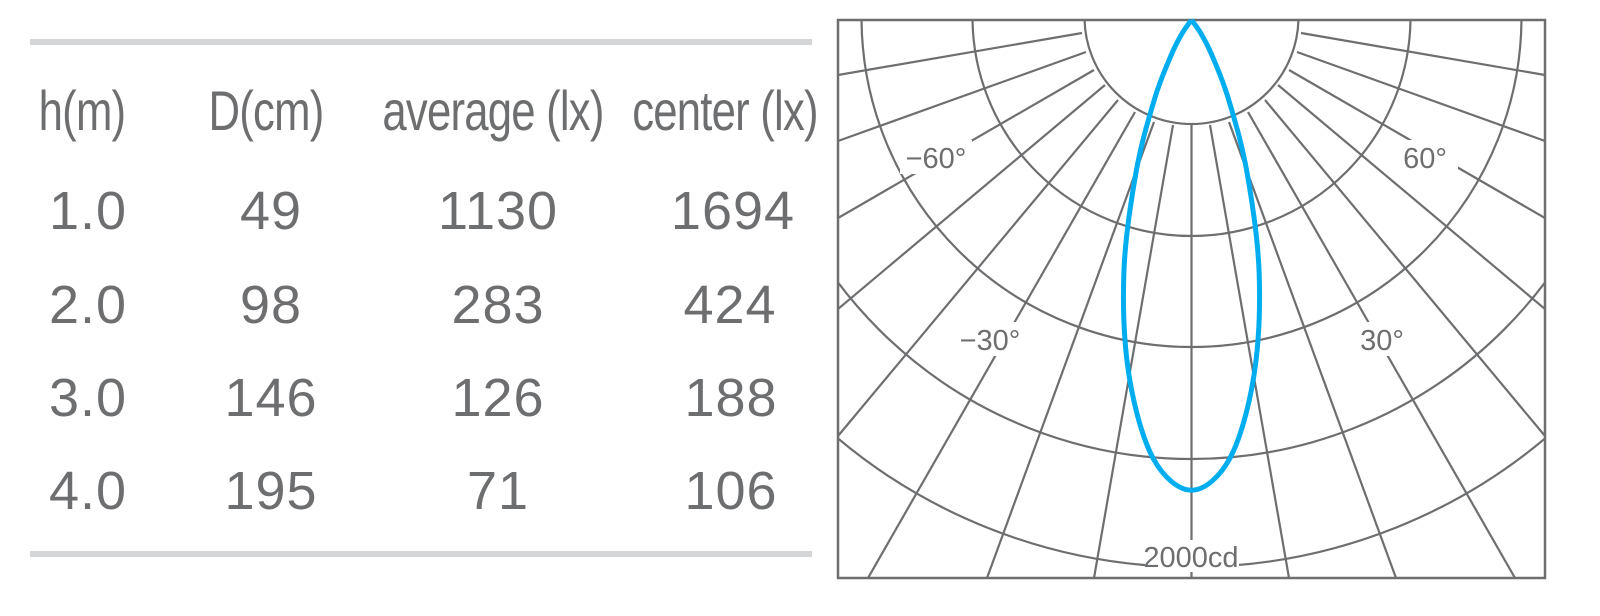 This screenshot has width=1600, height=616. What do you see at coordinates (731, 398) in the screenshot?
I see `cell-center: 188` at bounding box center [731, 398].